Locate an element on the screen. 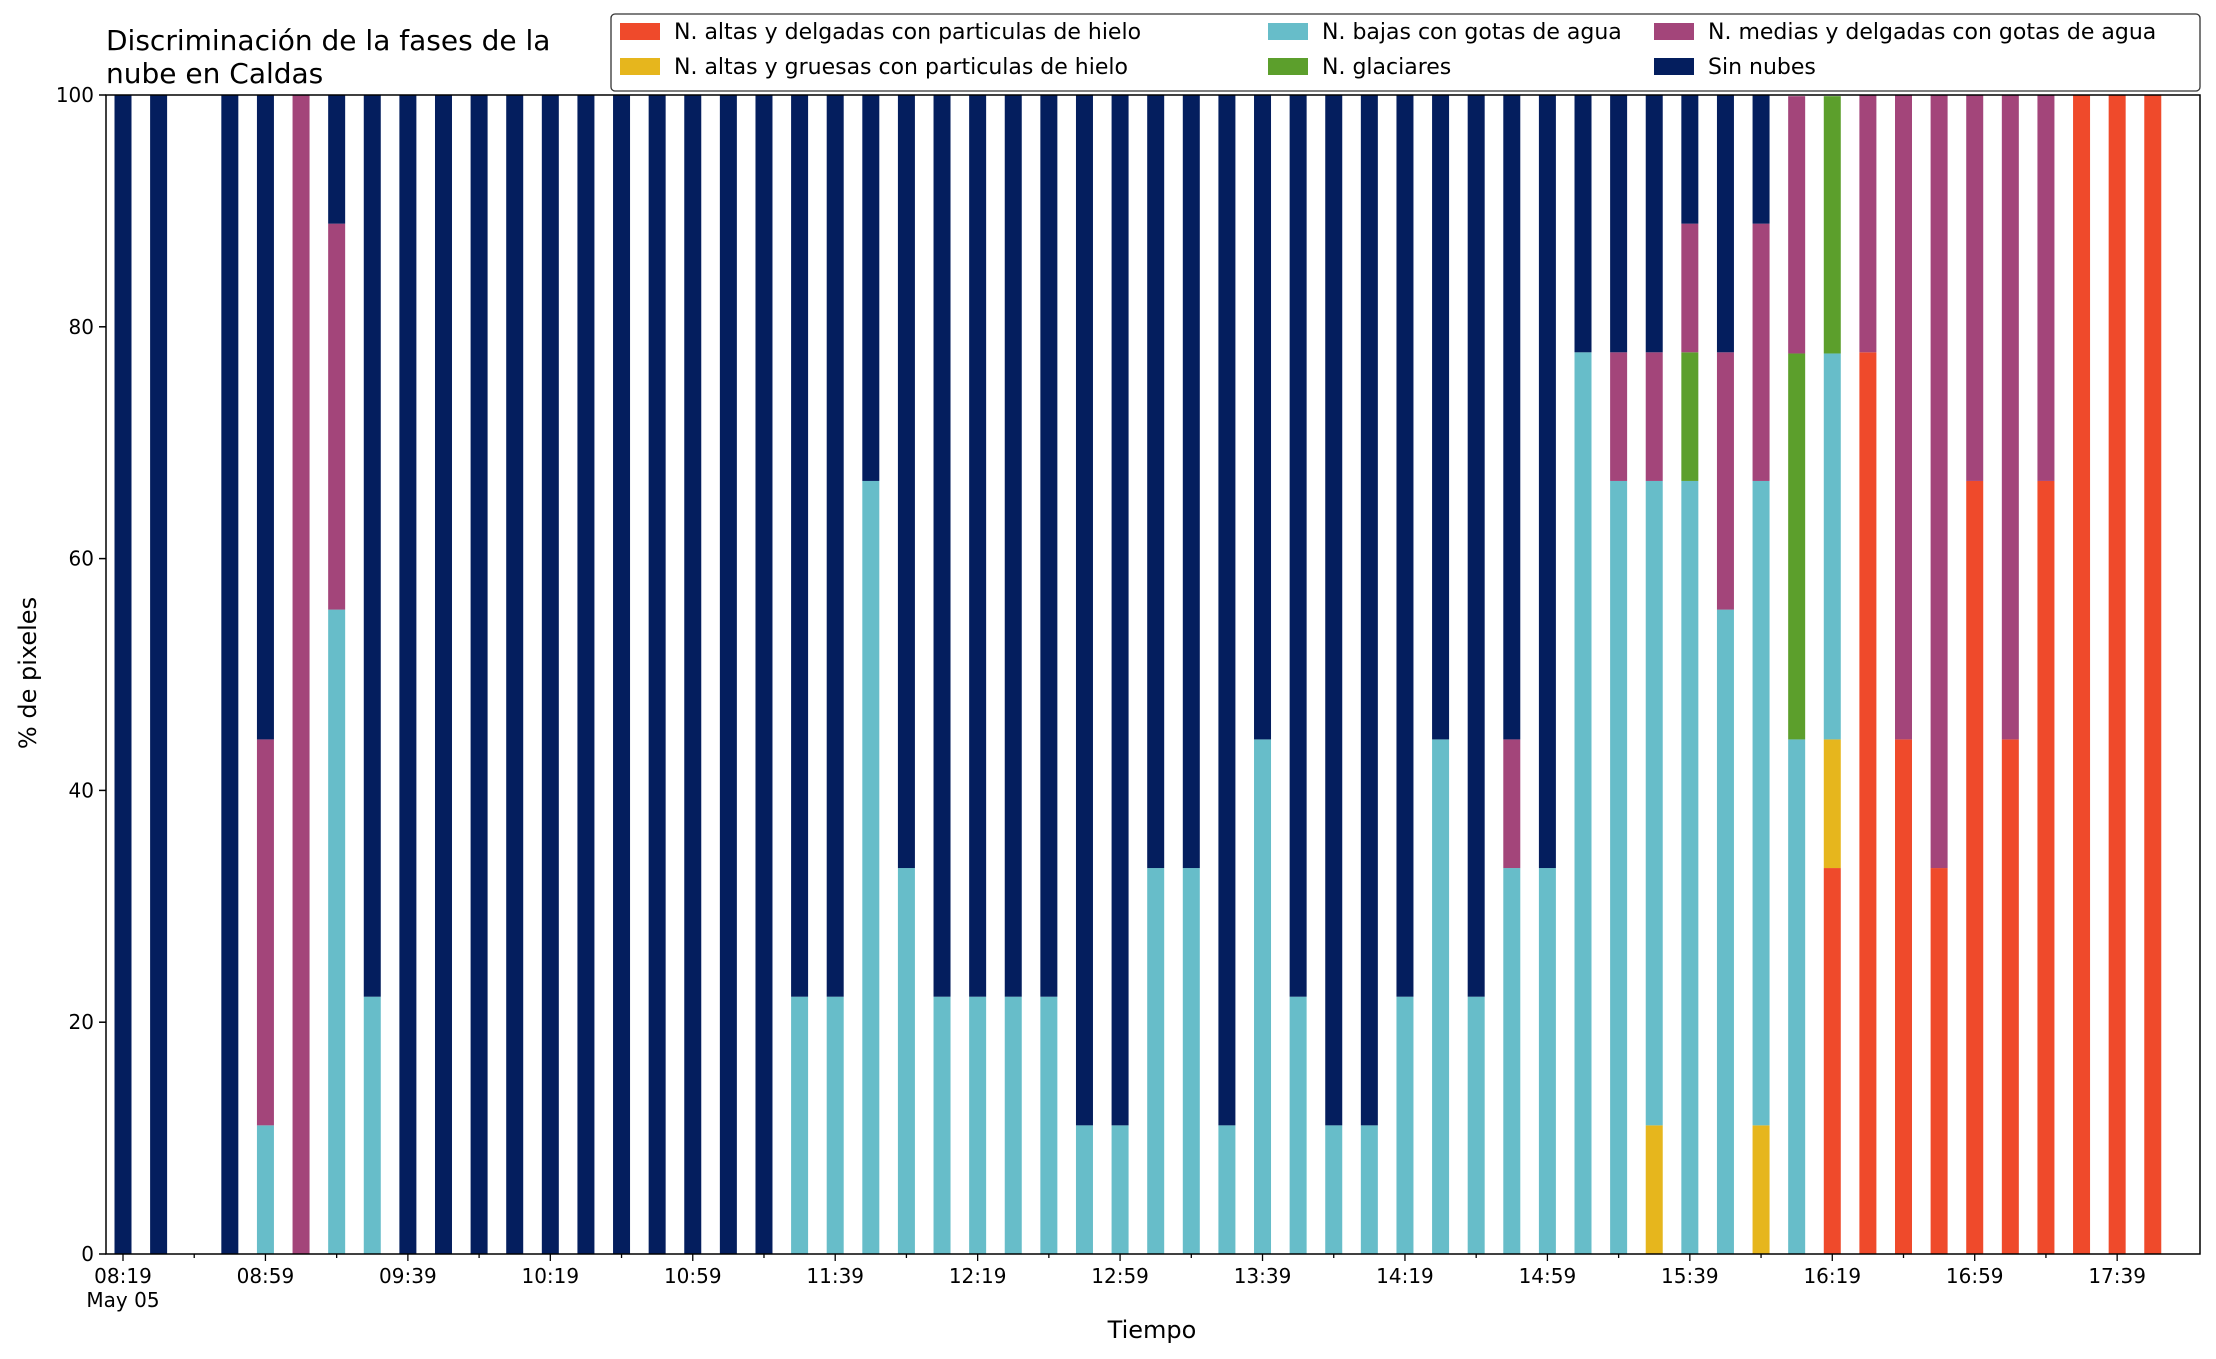 This screenshot has width=2216, height=1359. x-tick-label-9: 14:19 is located at coordinates (1405, 1276).